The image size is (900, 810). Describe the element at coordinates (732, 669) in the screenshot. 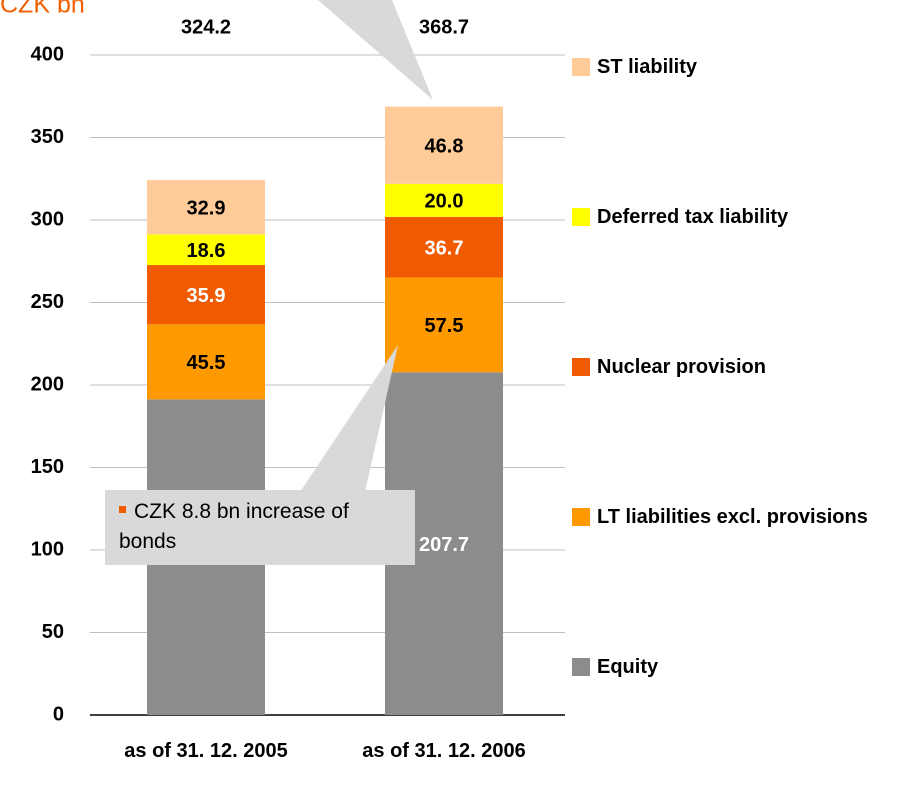

I see `legend-entry: Equity` at that location.